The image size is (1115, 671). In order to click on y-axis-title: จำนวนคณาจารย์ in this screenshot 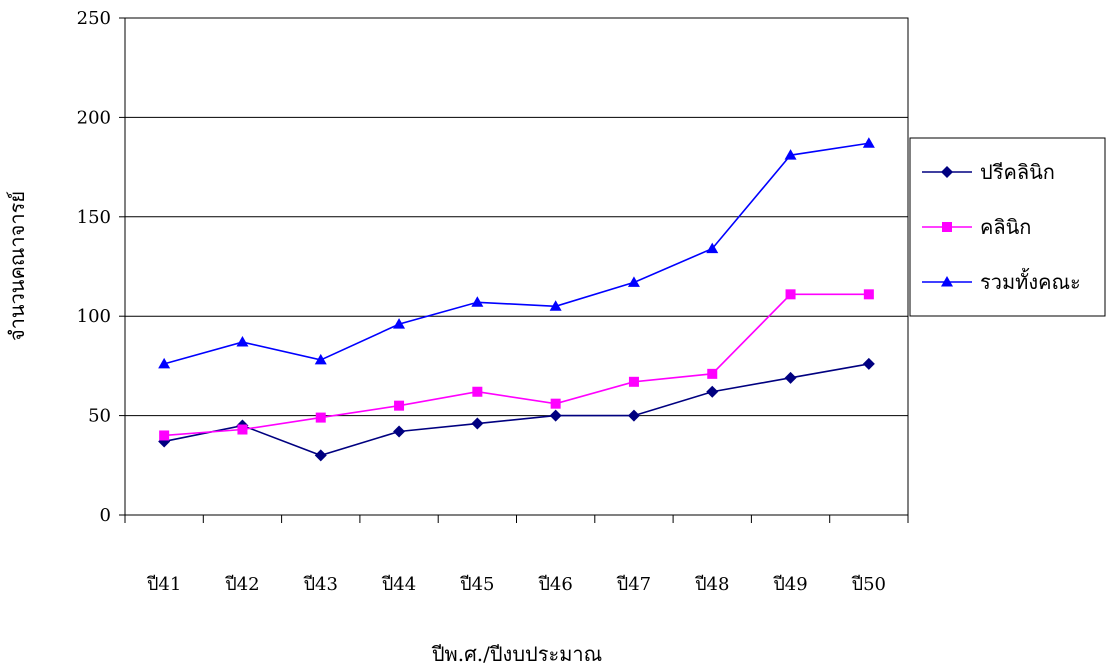, I will do `click(17, 266)`.